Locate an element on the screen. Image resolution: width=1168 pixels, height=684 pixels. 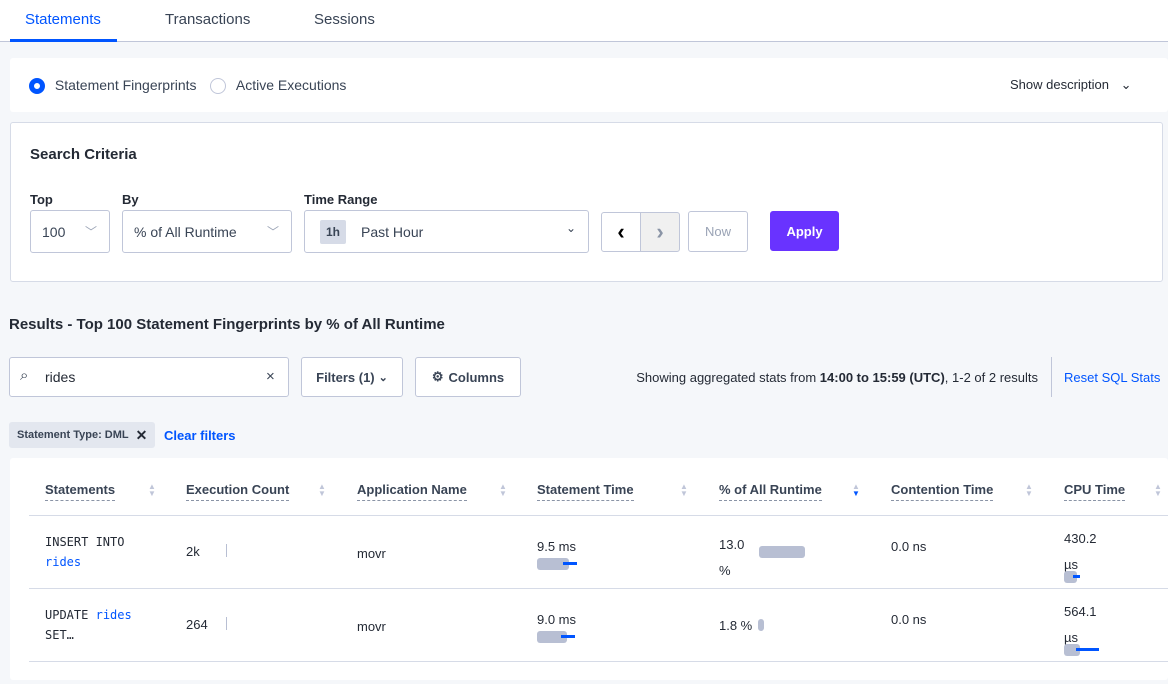
statement-time-bar is located at coordinates (552, 637).